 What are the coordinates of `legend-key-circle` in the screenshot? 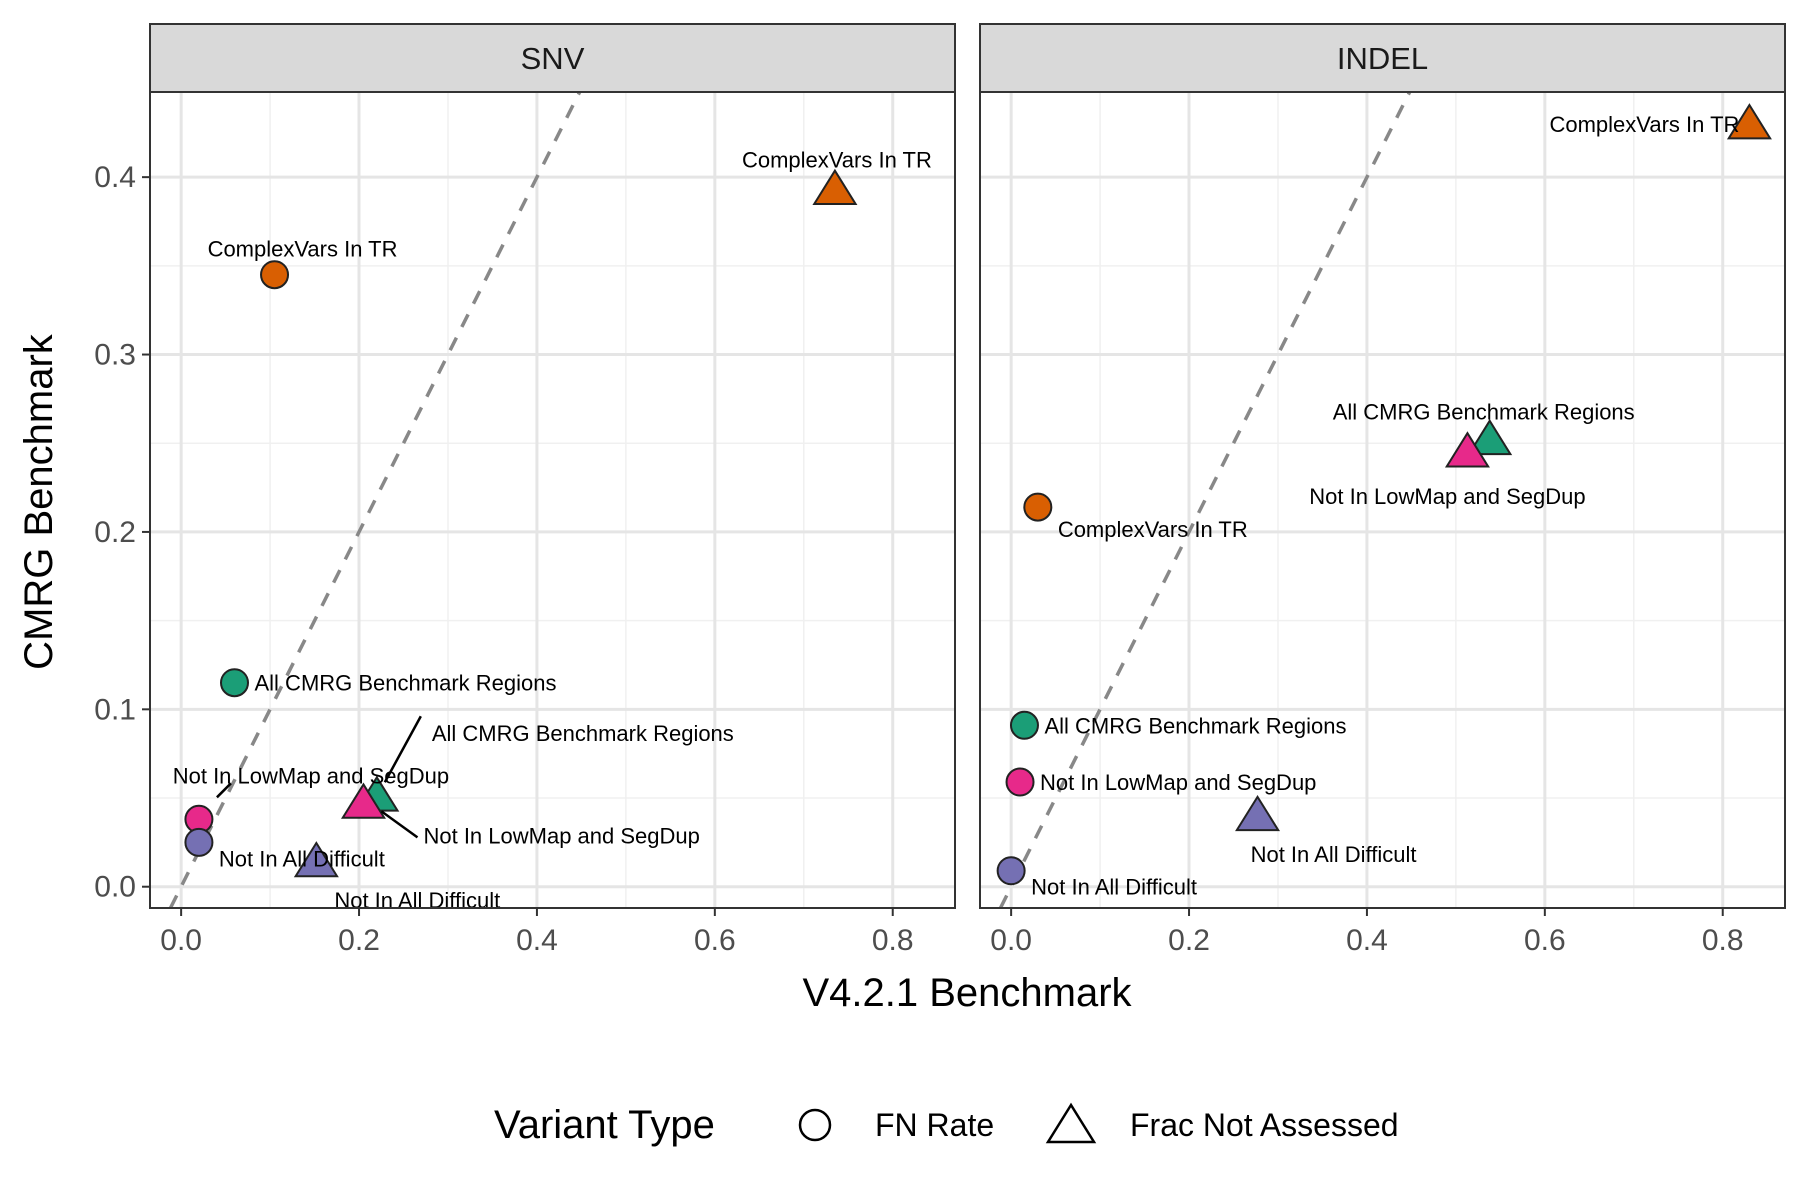 It's located at (815, 1125).